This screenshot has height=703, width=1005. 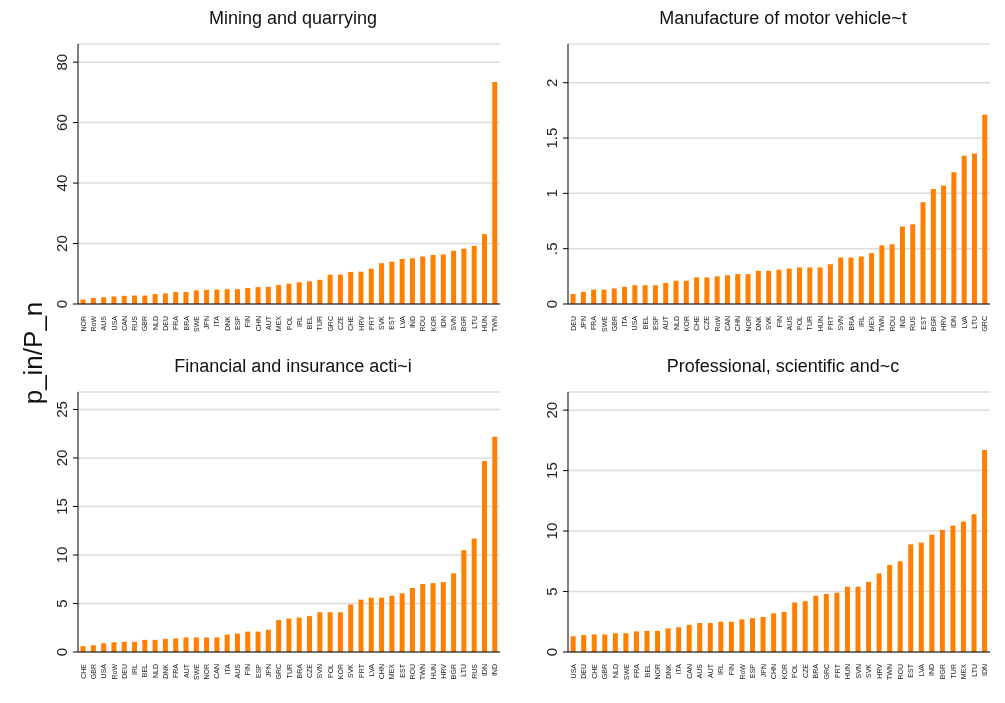 What do you see at coordinates (783, 19) in the screenshot?
I see `chart-title: Manufacture of motor vehicle~t` at bounding box center [783, 19].